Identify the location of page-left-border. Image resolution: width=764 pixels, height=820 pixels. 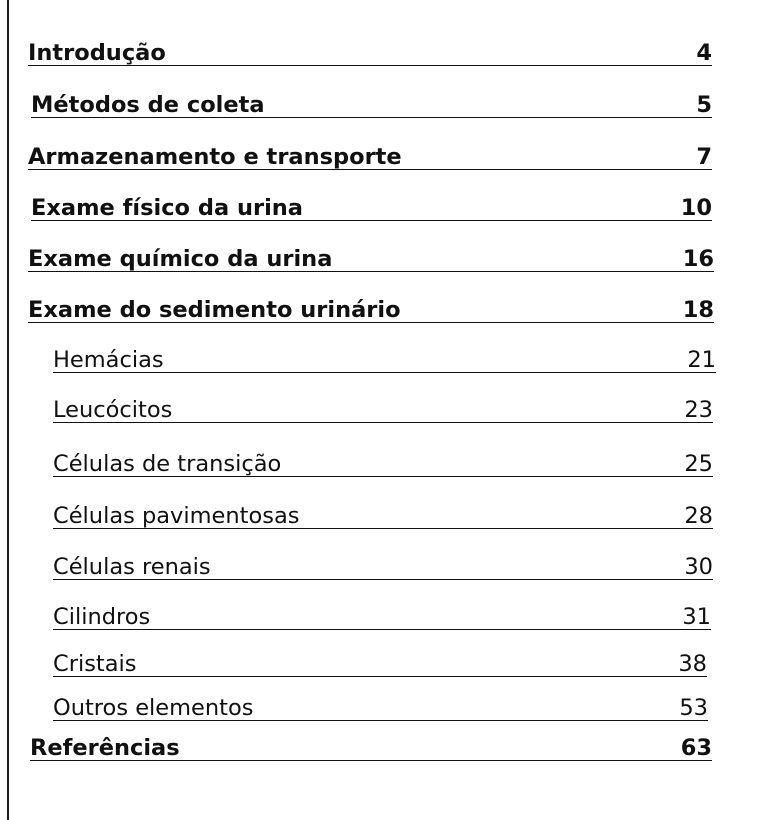
(8, 410).